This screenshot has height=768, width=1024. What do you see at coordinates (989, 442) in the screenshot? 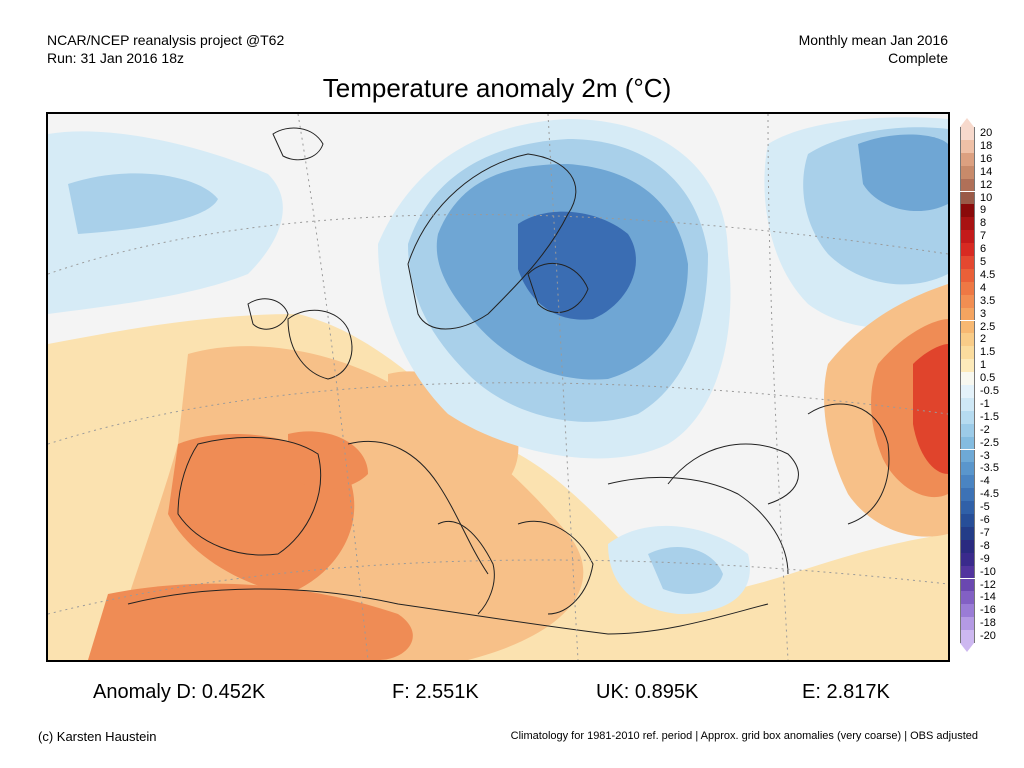
I see `colorbar-label: -2.5` at bounding box center [989, 442].